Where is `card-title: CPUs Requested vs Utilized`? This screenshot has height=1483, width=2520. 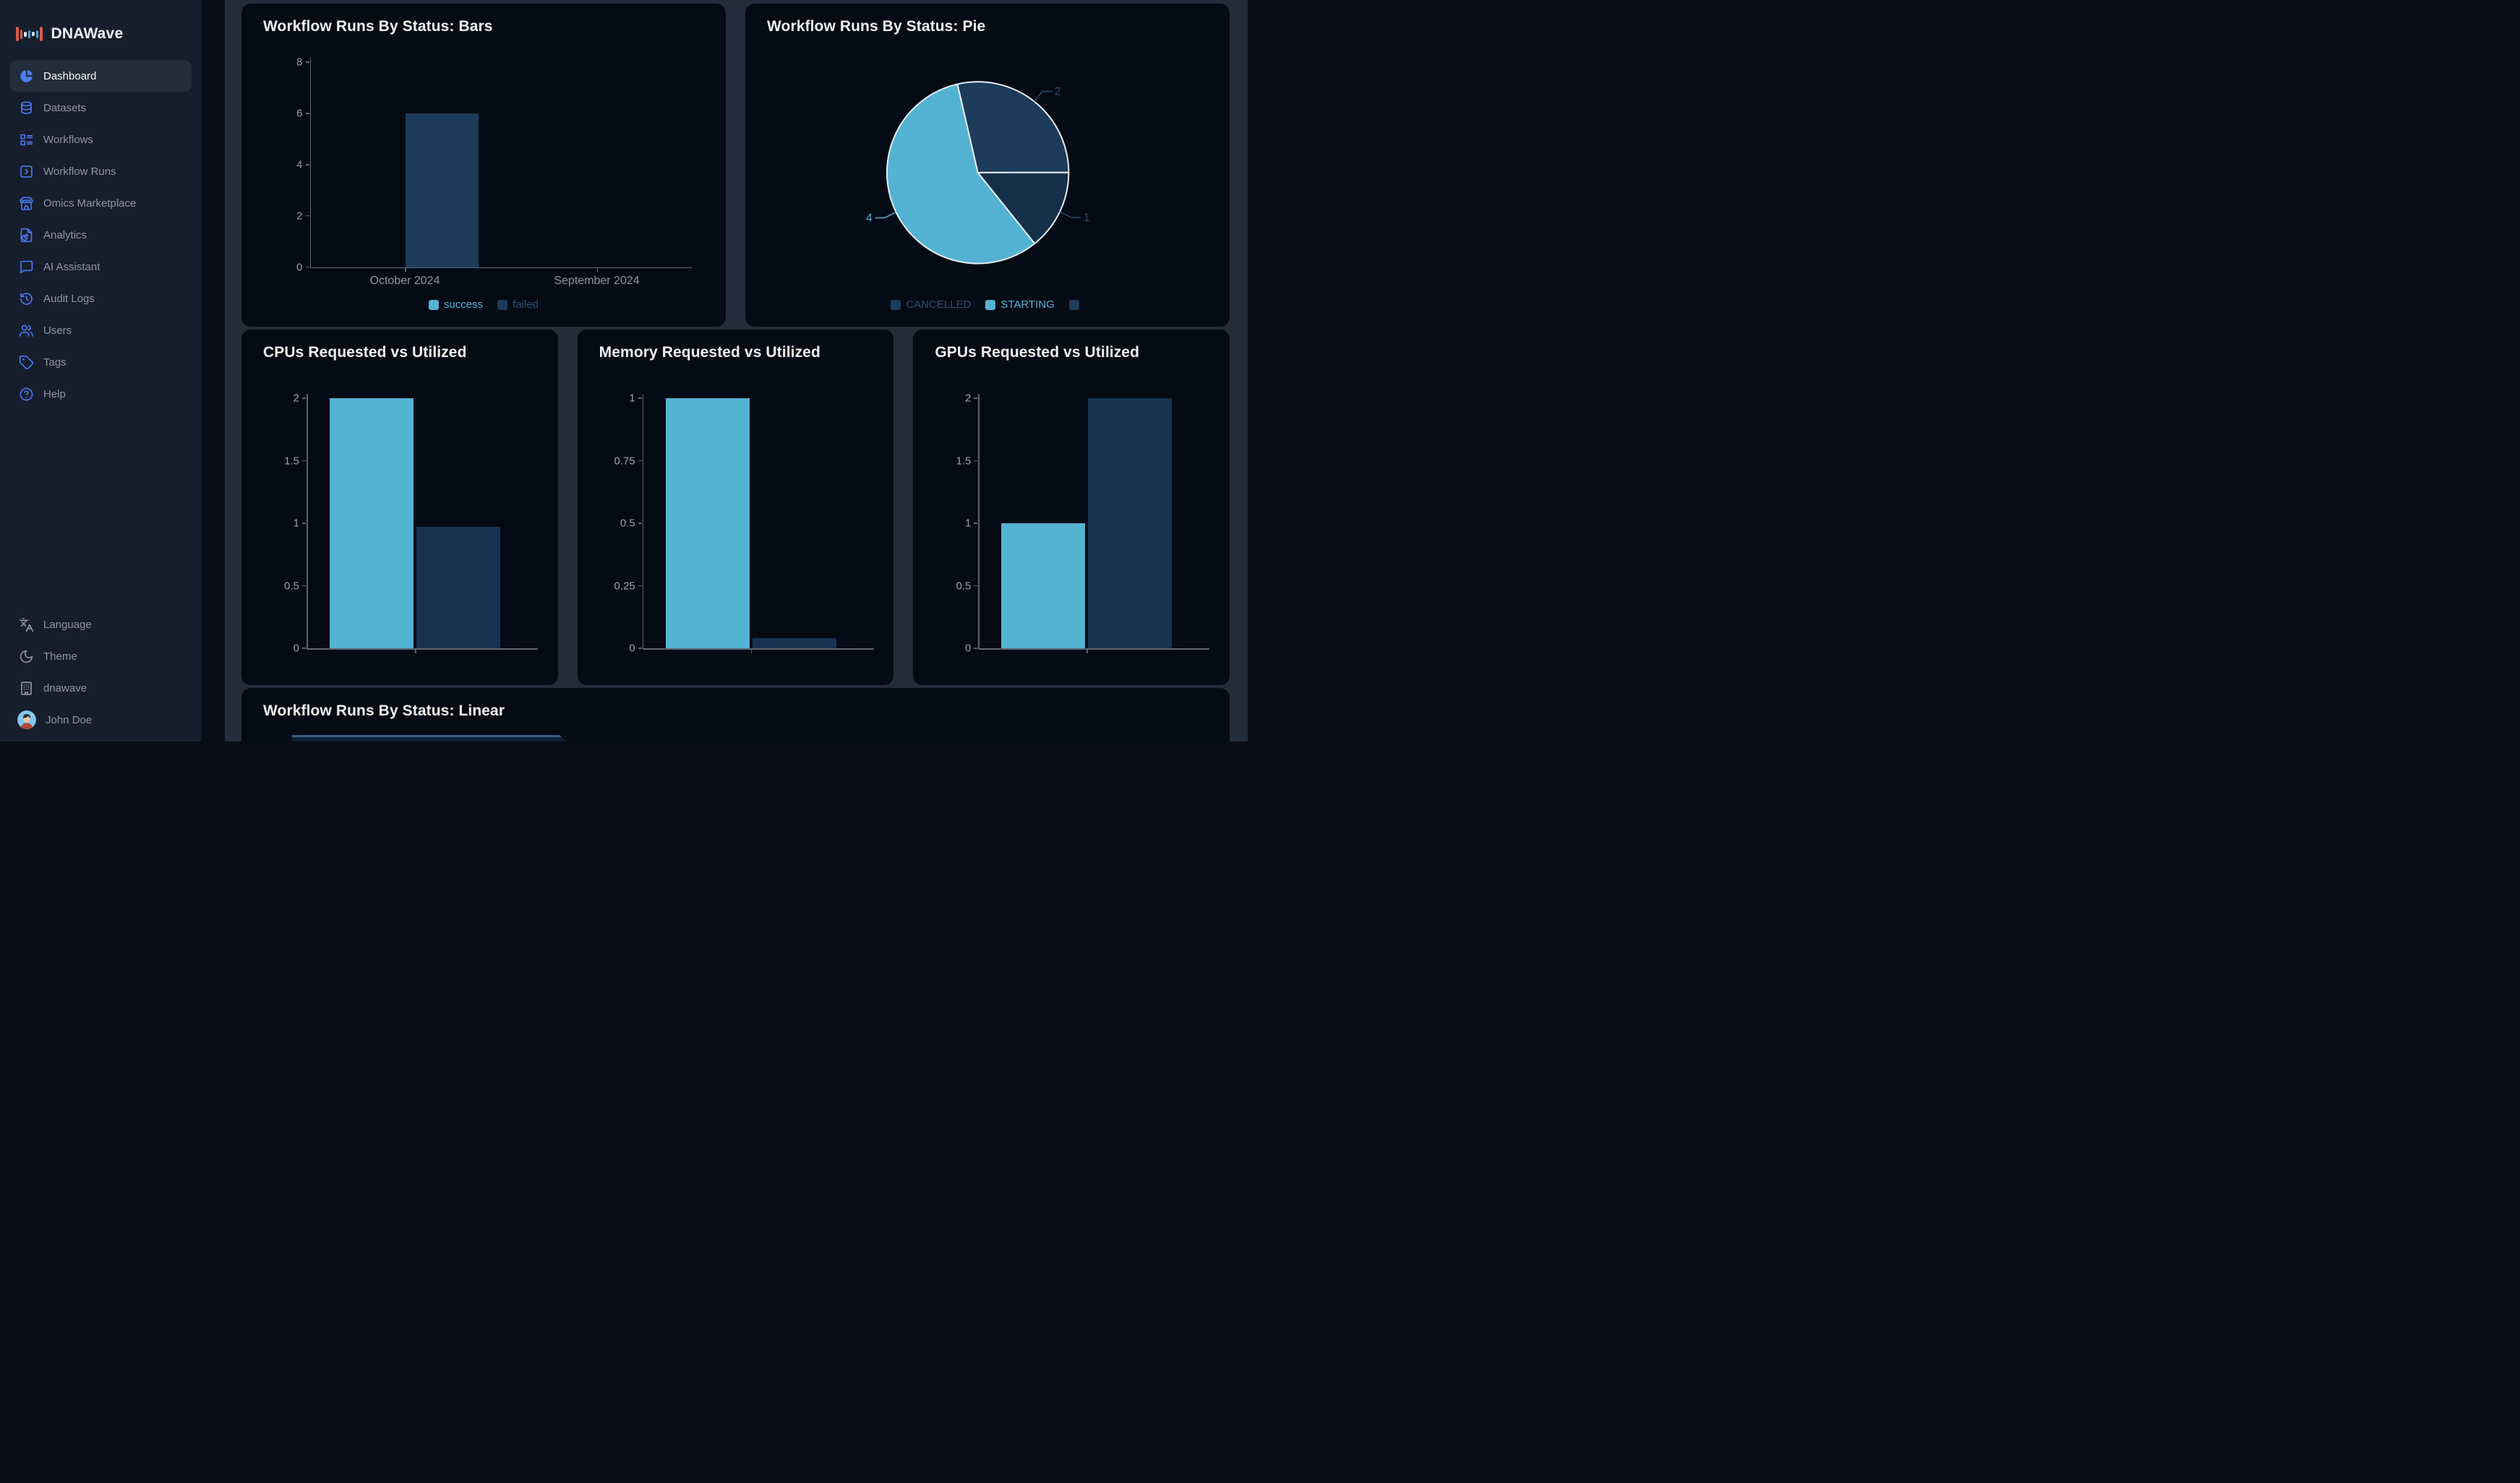 card-title: CPUs Requested vs Utilized is located at coordinates (365, 352).